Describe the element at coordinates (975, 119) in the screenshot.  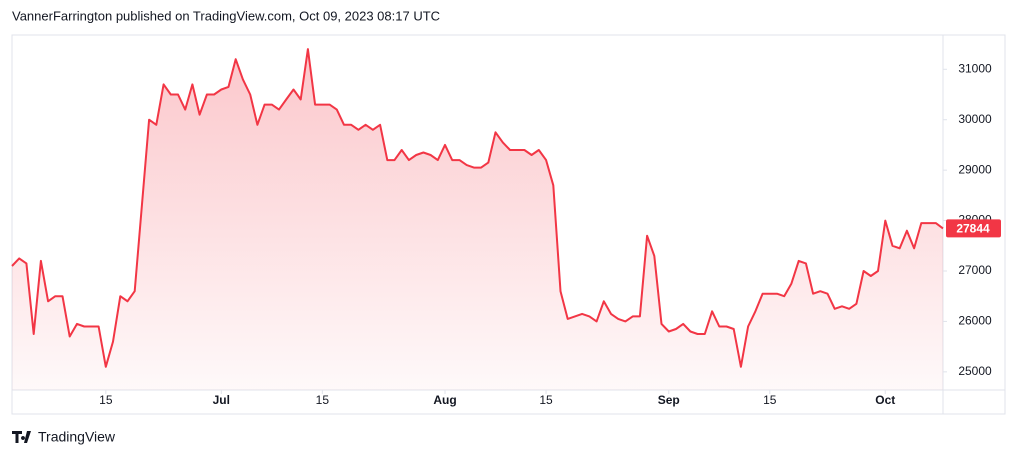
I see `y-tick-label: 30000` at that location.